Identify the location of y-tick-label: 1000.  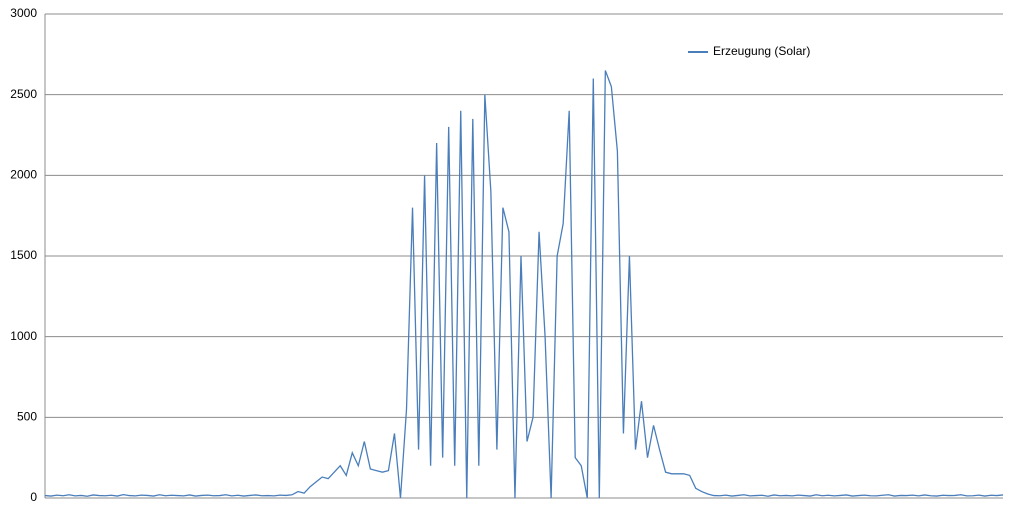
(23, 336).